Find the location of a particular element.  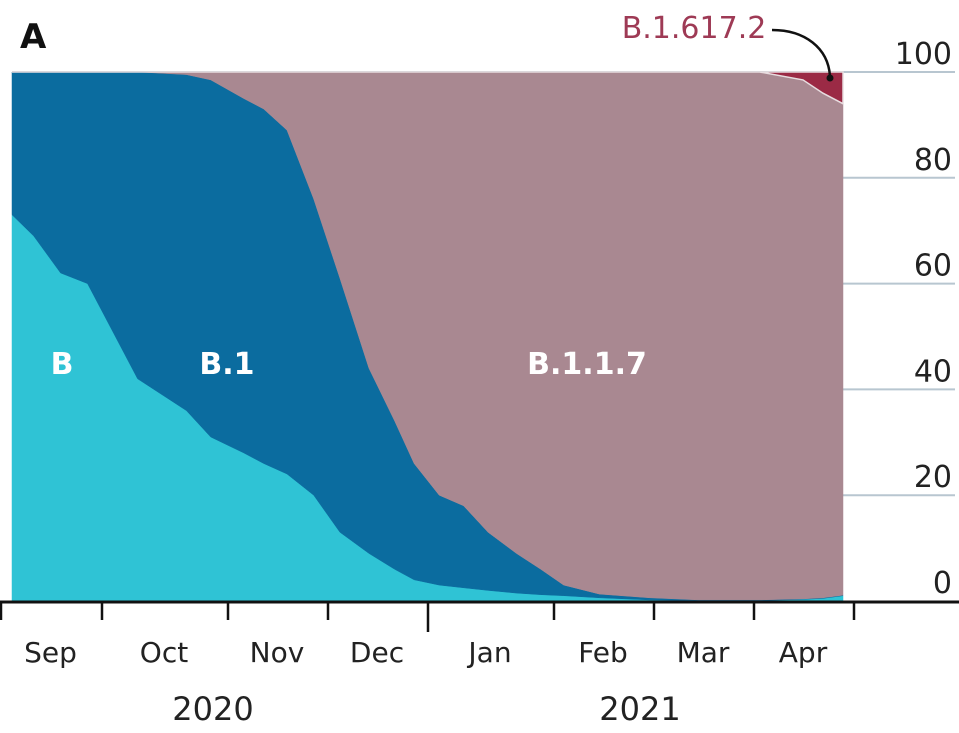

series-label-b117: B.1.1.7 is located at coordinates (587, 364).